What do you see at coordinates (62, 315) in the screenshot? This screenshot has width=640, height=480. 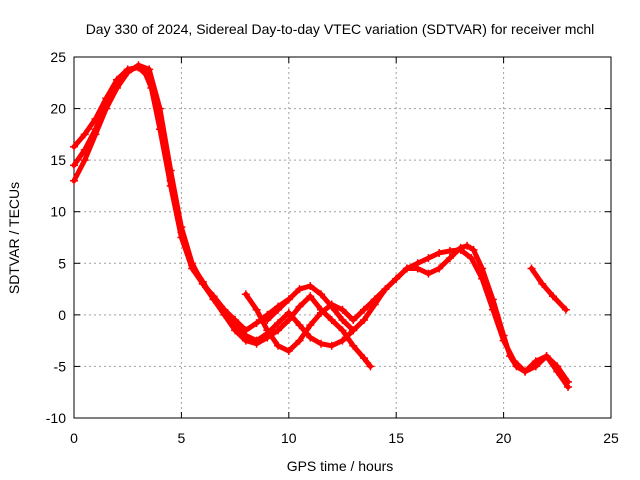 I see `y-tick-label: 0` at bounding box center [62, 315].